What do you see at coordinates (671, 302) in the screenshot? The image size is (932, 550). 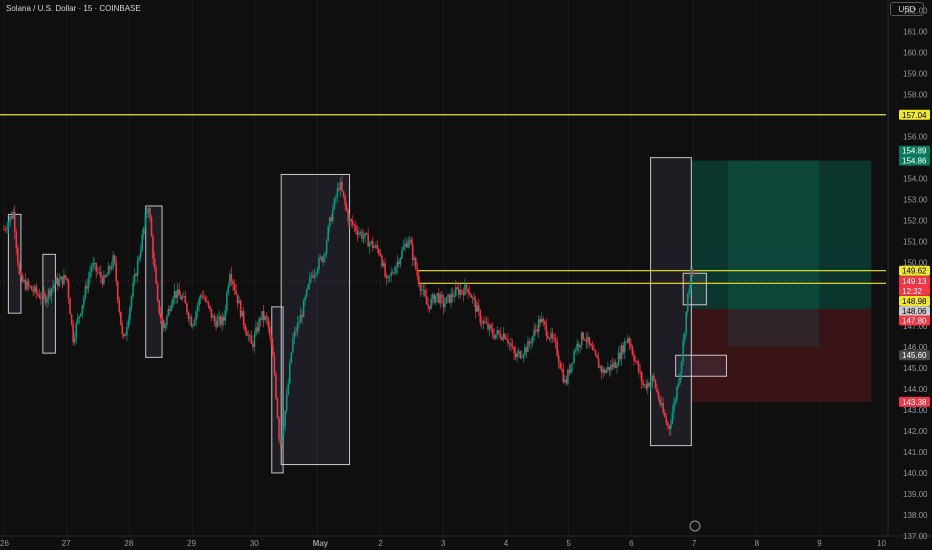 I see `zone-box` at bounding box center [671, 302].